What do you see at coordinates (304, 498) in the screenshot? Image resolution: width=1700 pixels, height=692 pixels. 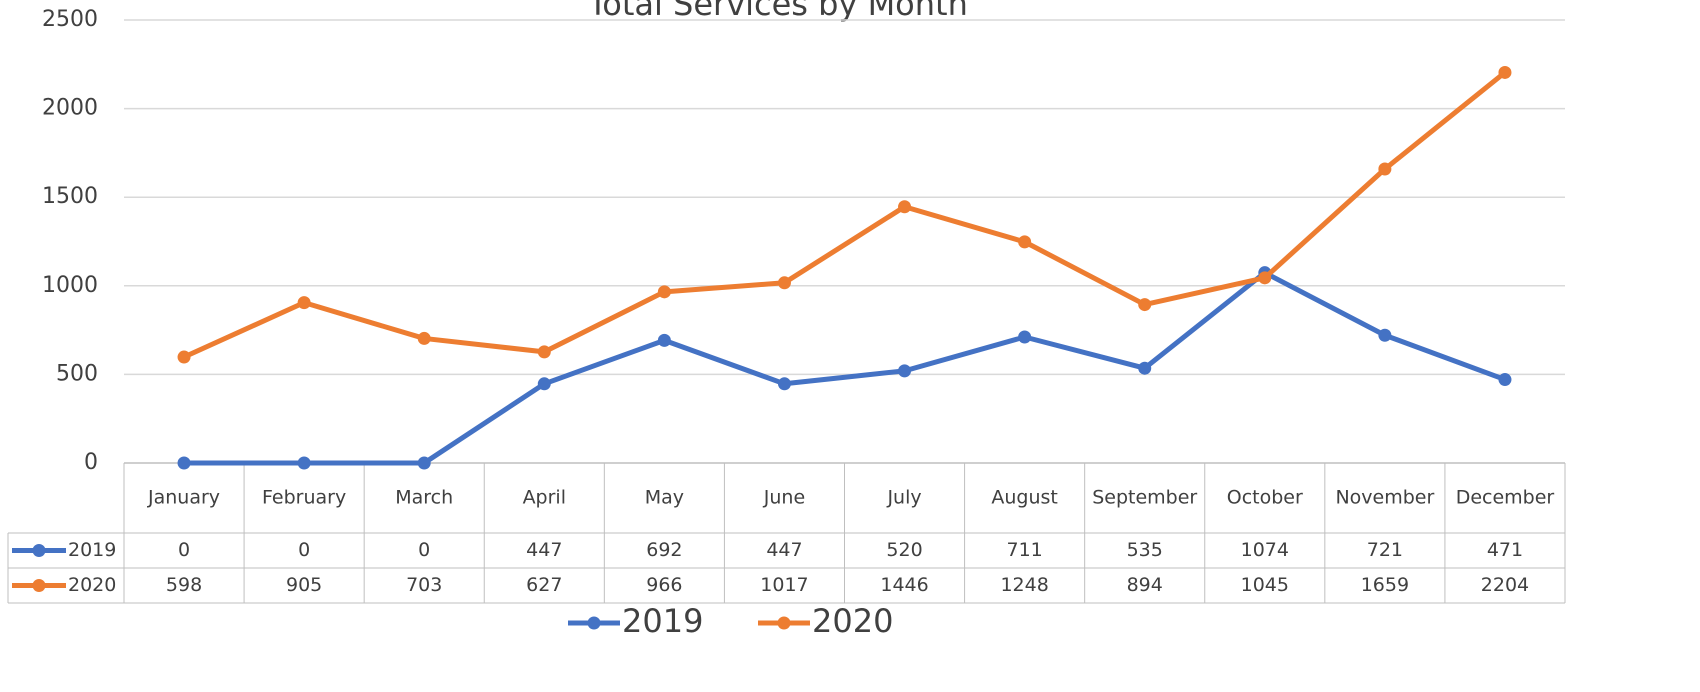 I see `x-tick-label: February` at bounding box center [304, 498].